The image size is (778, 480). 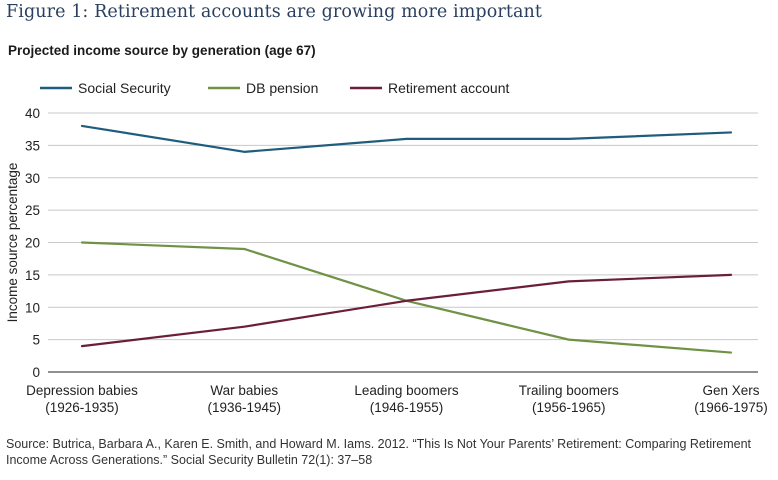 I want to click on y-tick-label: 10, so click(x=32, y=307).